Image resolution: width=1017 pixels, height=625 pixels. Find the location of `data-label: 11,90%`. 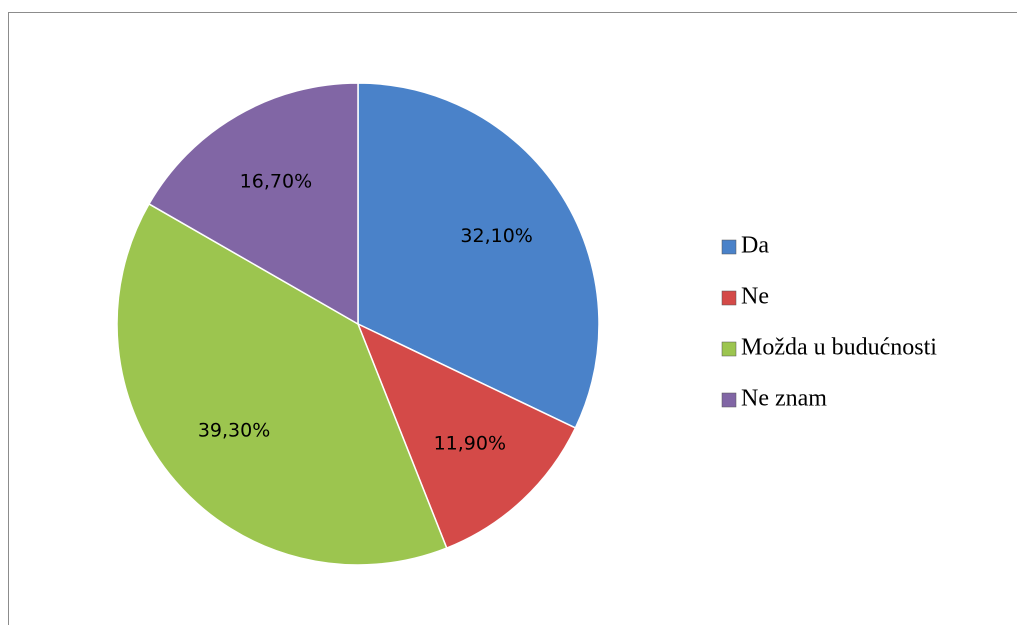

data-label: 11,90% is located at coordinates (470, 443).